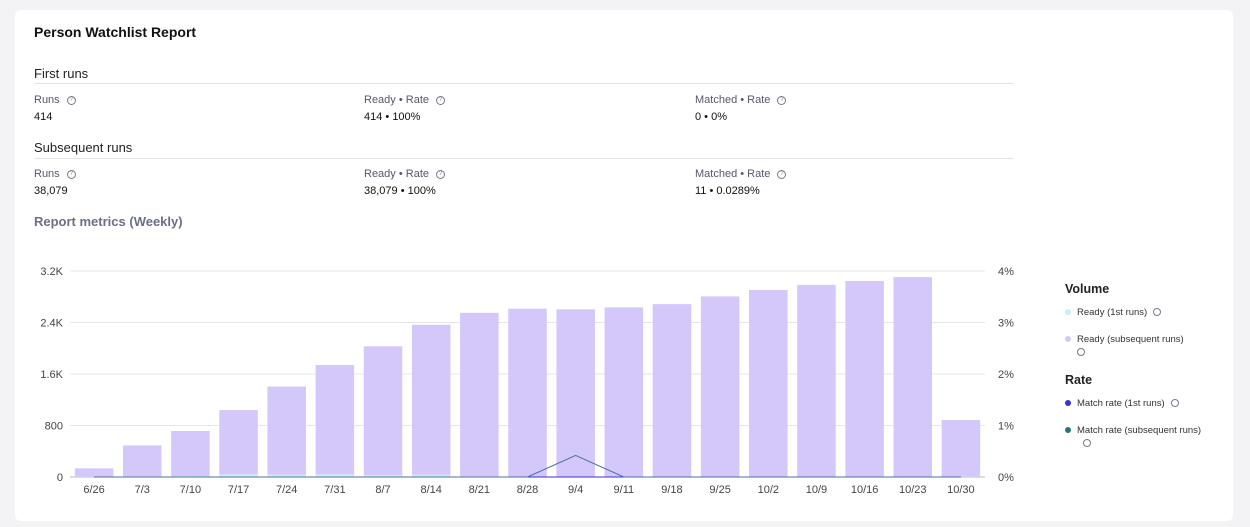  What do you see at coordinates (392, 117) in the screenshot?
I see `metric-value: 414 • 100%` at bounding box center [392, 117].